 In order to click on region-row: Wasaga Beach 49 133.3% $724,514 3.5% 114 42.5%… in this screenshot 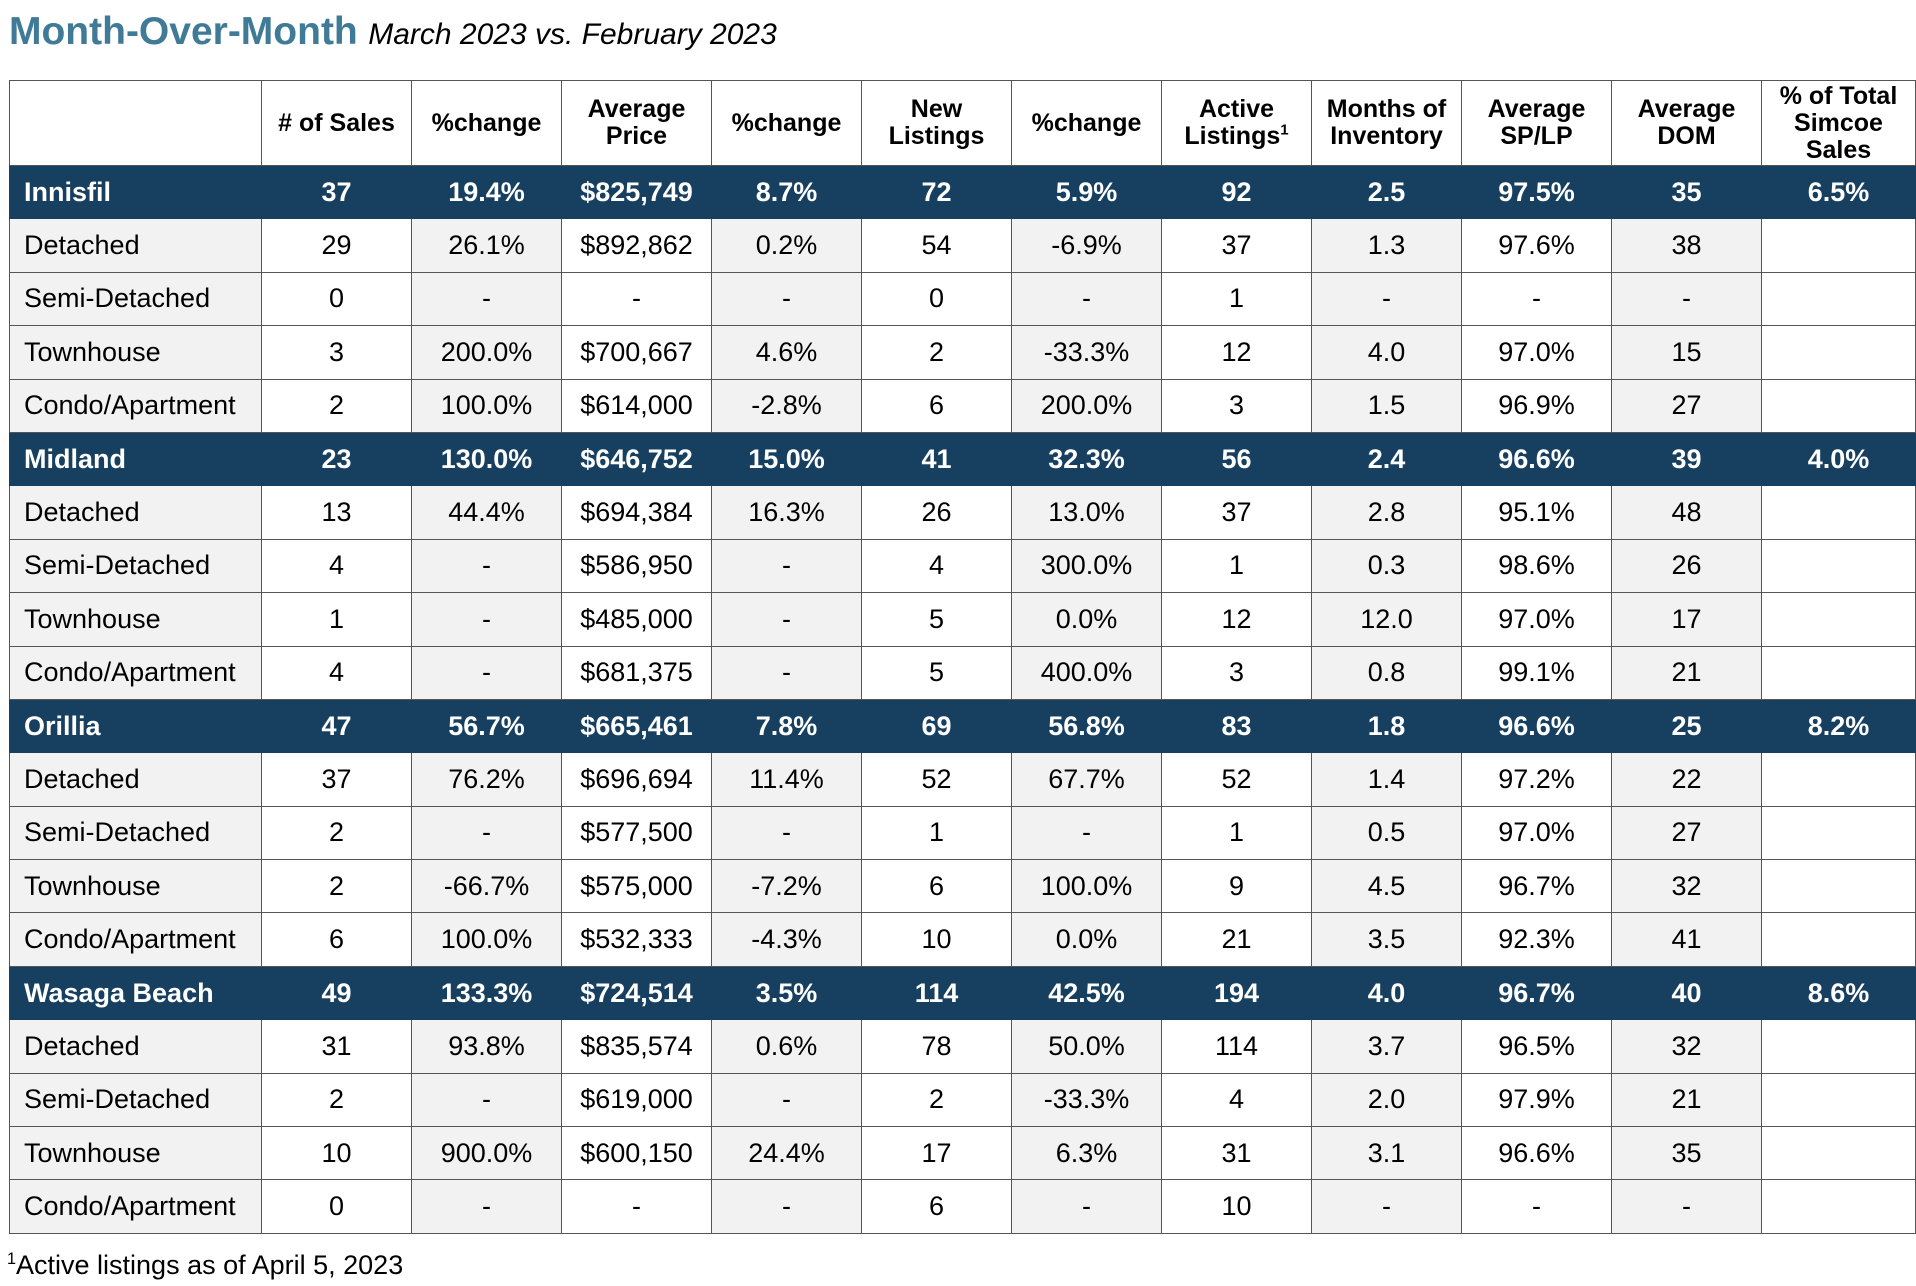, I will do `click(962, 993)`.